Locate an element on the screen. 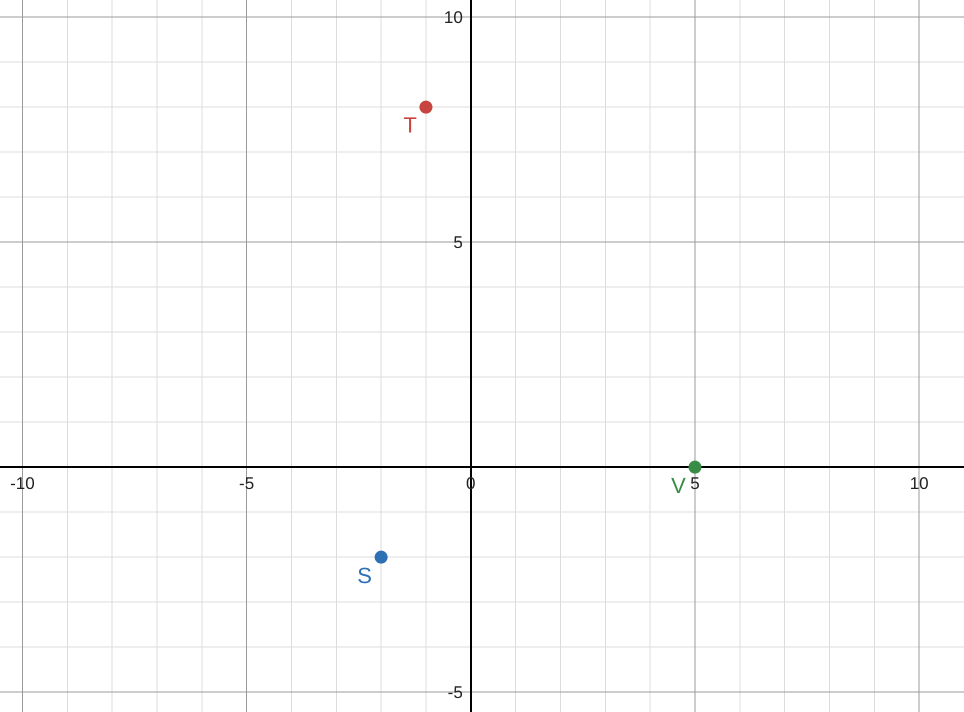 The image size is (964, 712). x-tick-label: 10 is located at coordinates (919, 484).